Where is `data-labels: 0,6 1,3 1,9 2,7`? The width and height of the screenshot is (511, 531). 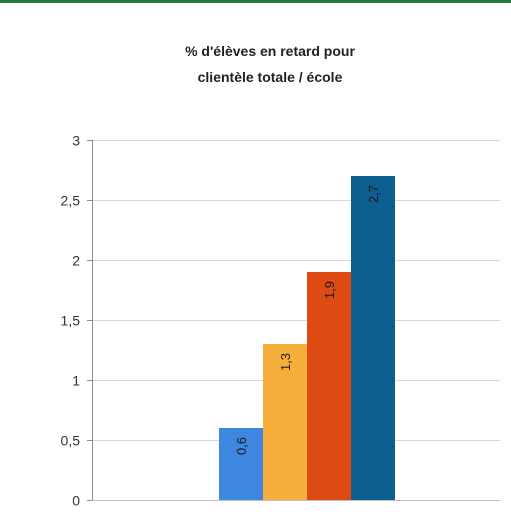 data-labels: 0,6 1,3 1,9 2,7 is located at coordinates (307, 320).